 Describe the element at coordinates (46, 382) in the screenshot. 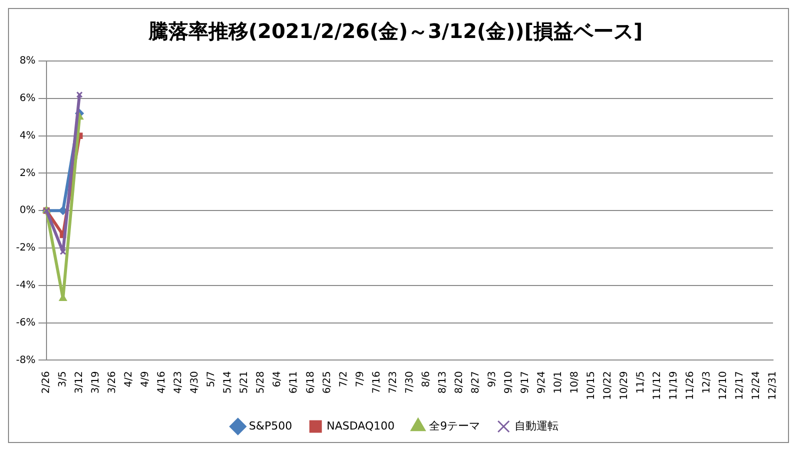

I see `x-tick-label: 2/26` at that location.